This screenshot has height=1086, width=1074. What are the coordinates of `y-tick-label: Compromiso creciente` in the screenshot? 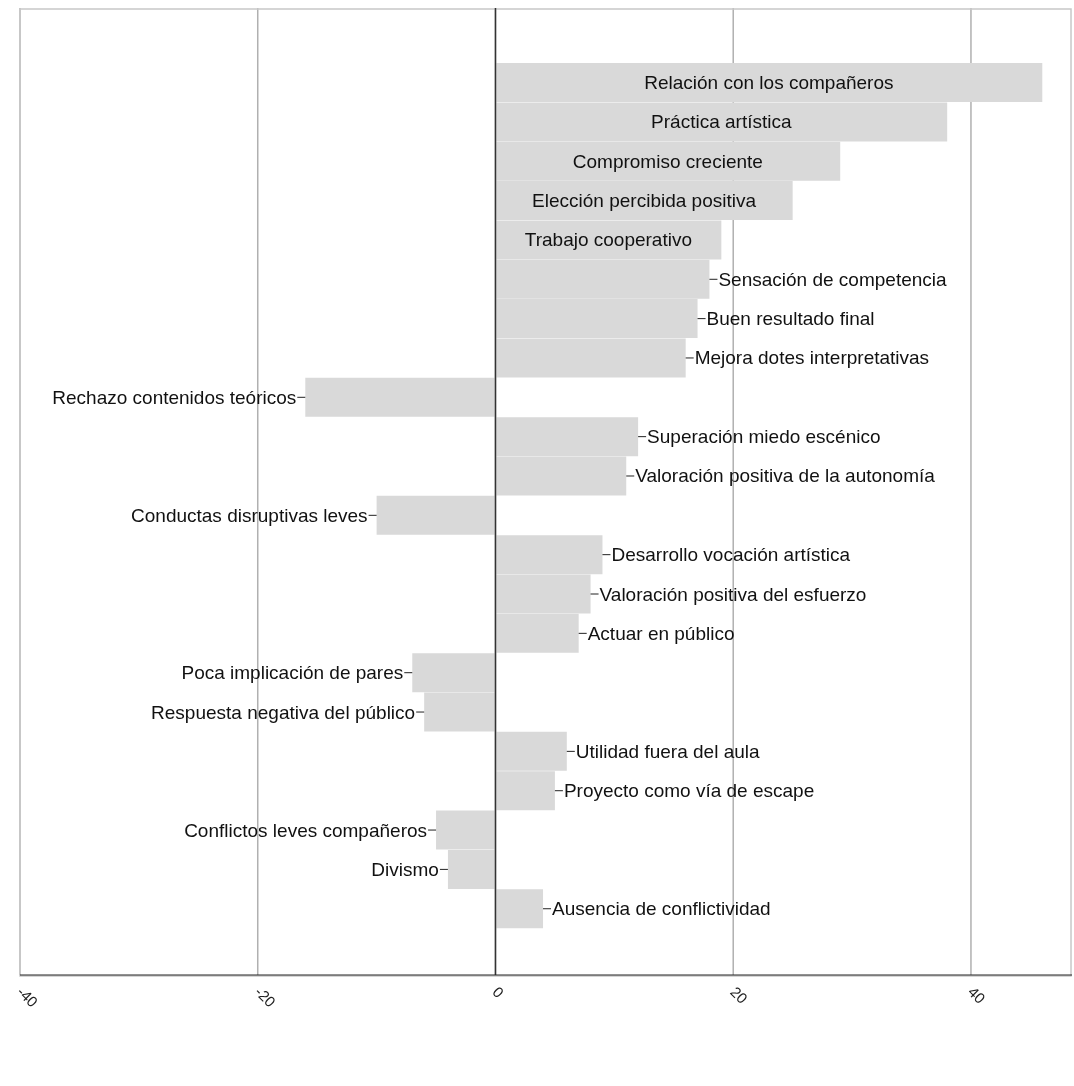 It's located at (667, 161).